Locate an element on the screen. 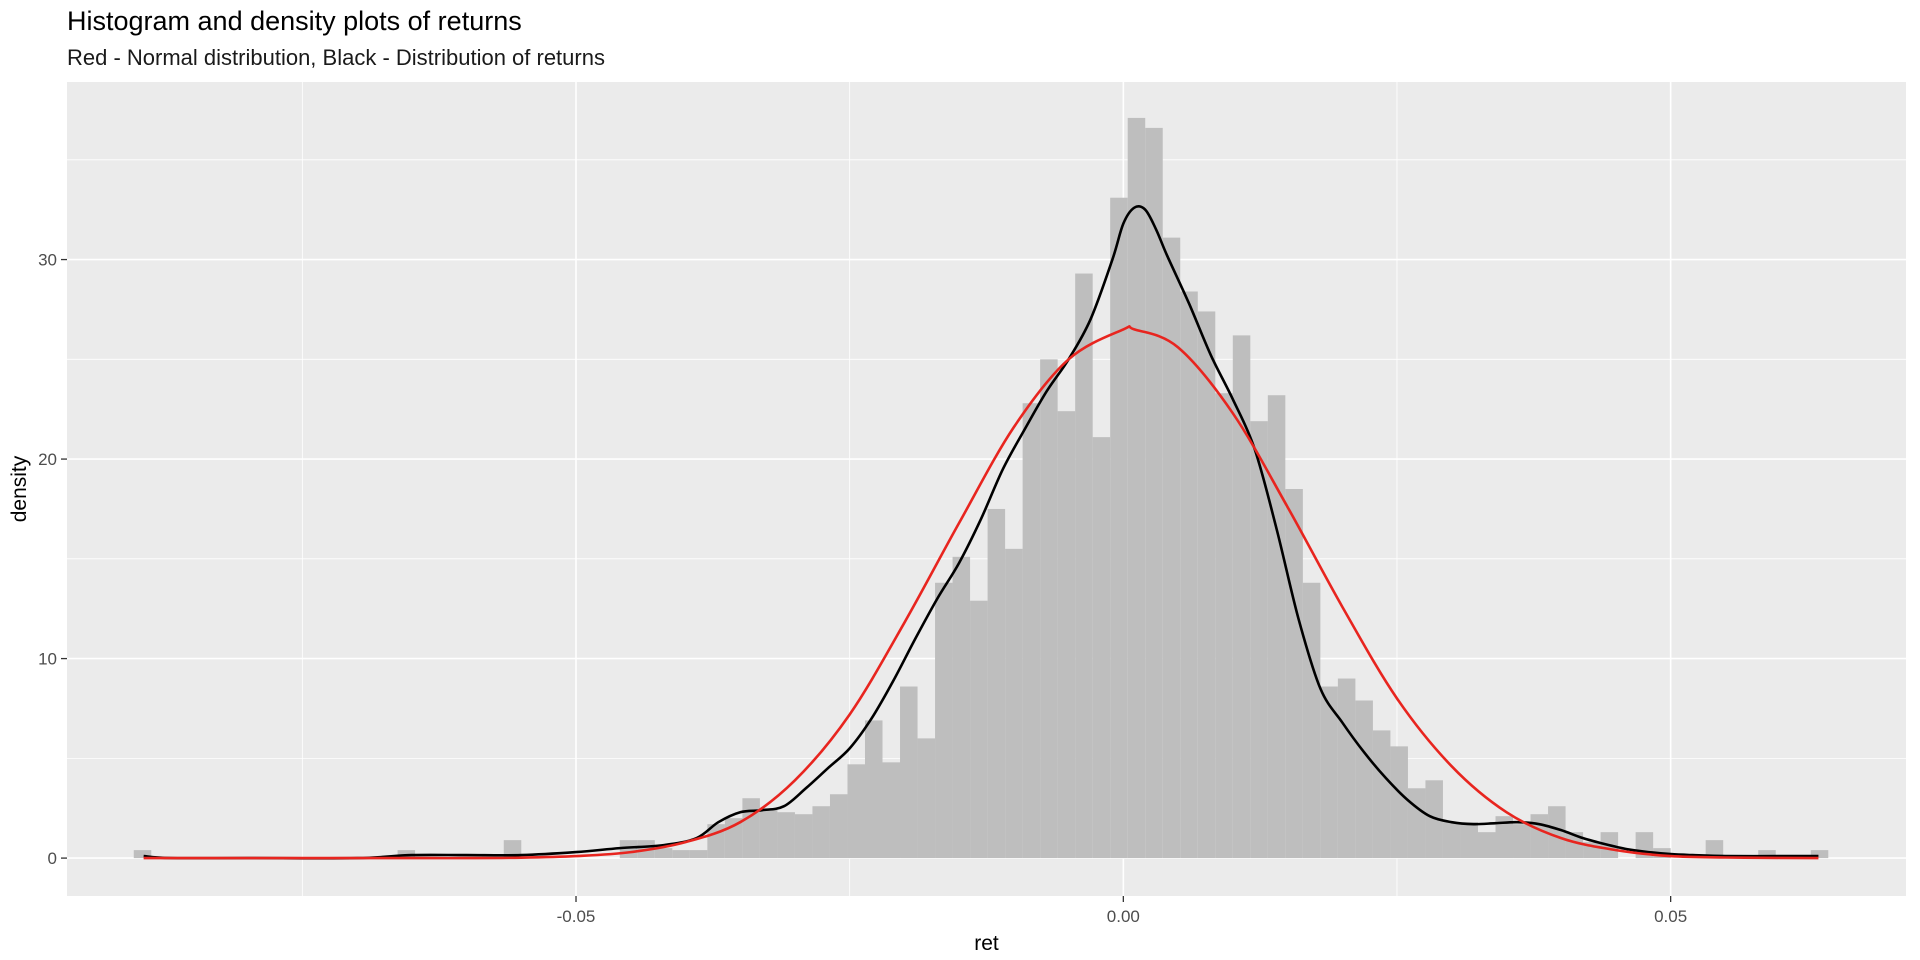  y-axis-title: density is located at coordinates (19, 488).